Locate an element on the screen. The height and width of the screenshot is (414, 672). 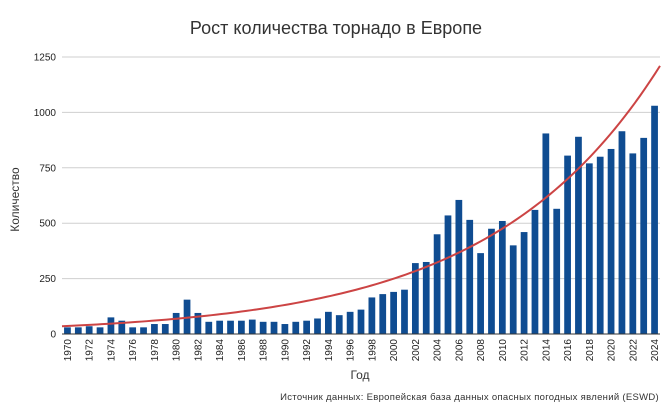
bar-2014 is located at coordinates (546, 233).